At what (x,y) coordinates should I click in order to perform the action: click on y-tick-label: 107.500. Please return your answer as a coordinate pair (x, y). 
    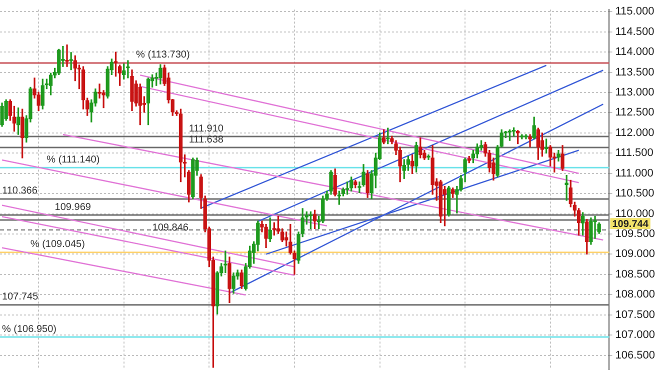
    Looking at the image, I should click on (635, 314).